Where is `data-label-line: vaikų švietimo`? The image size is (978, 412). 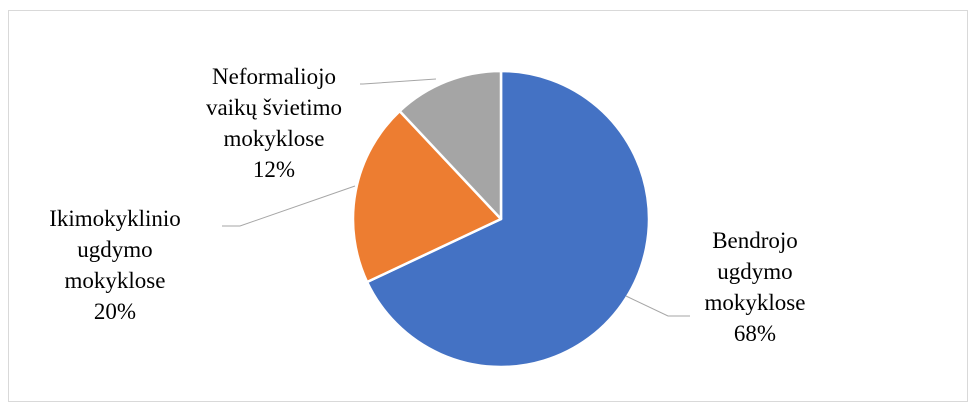 data-label-line: vaikų švietimo is located at coordinates (274, 107).